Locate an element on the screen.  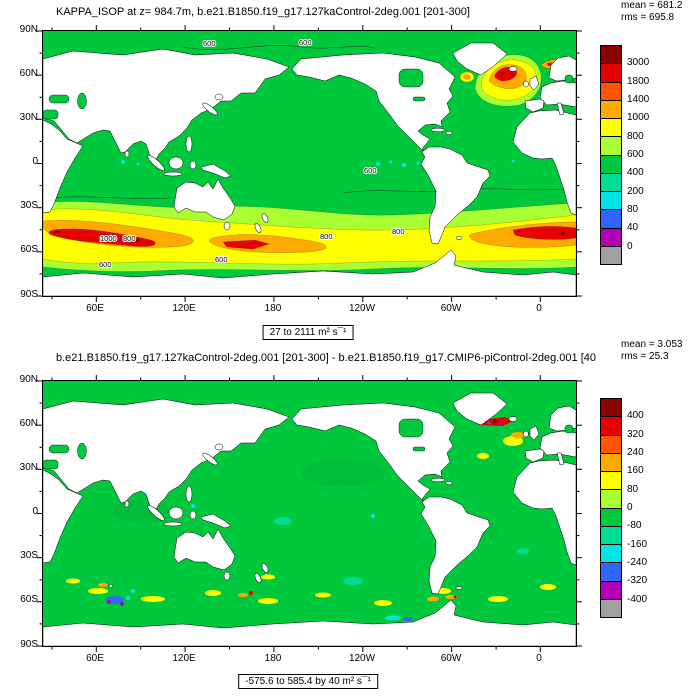
colorbar-tick-label: 1800 is located at coordinates (638, 81).